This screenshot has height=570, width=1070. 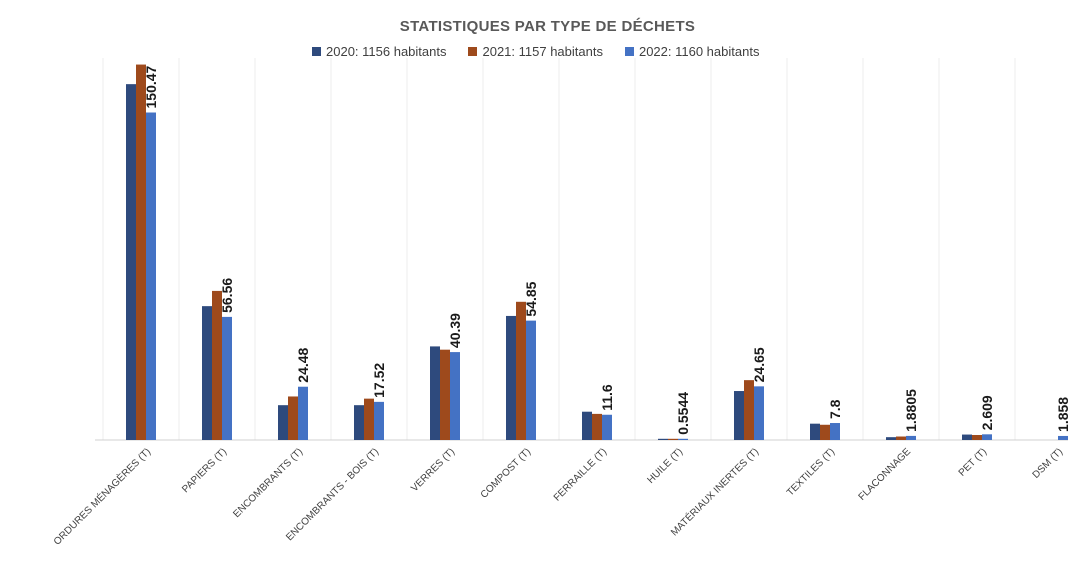 I want to click on category-label: VERRES (T), so click(x=433, y=470).